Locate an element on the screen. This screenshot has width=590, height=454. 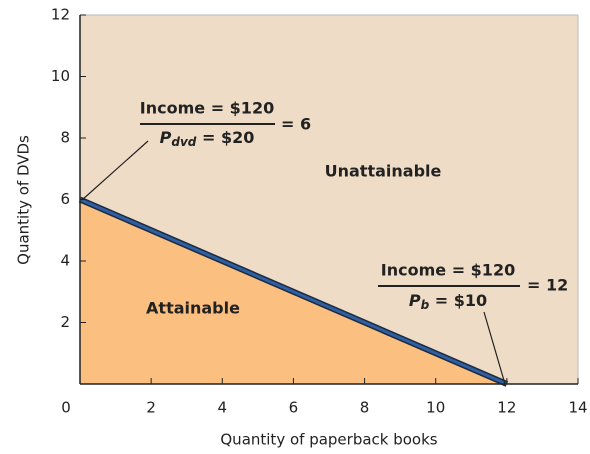
dvd-denominator: Pdvd = $20 is located at coordinates (207, 138).